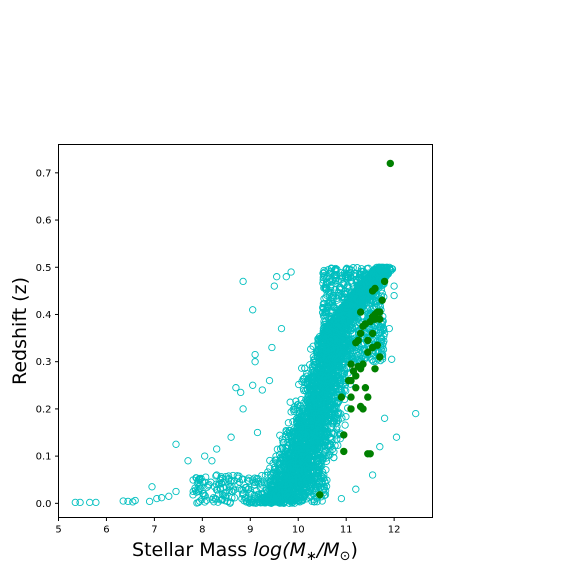  Describe the element at coordinates (250, 530) in the screenshot. I see `x-tick-label: 9` at that location.